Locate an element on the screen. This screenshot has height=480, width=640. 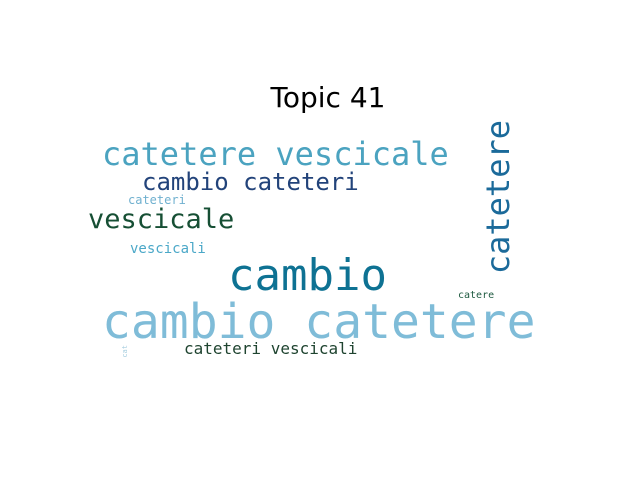
word-cateteri: cateteri is located at coordinates (157, 200).